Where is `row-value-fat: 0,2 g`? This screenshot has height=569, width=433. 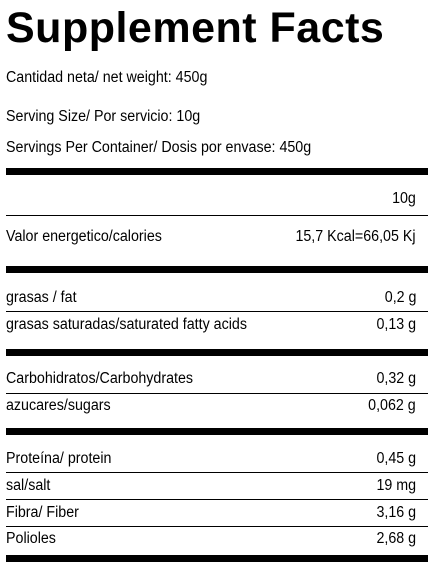 row-value-fat: 0,2 g is located at coordinates (400, 297).